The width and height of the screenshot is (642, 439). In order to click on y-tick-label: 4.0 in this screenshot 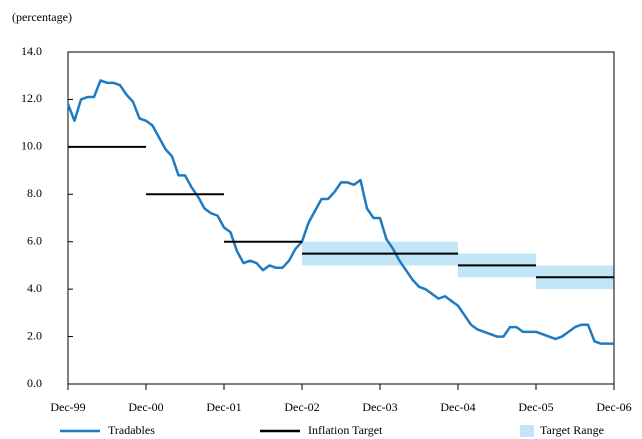, I will do `click(34, 288)`.